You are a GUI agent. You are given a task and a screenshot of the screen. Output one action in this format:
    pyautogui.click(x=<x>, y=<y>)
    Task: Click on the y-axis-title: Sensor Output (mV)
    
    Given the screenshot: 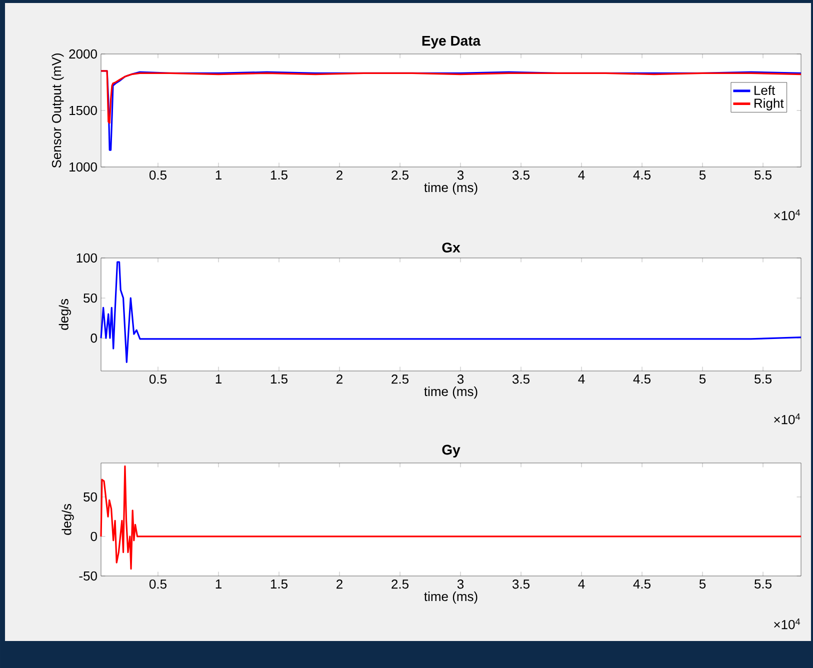 What is the action you would take?
    pyautogui.click(x=58, y=111)
    